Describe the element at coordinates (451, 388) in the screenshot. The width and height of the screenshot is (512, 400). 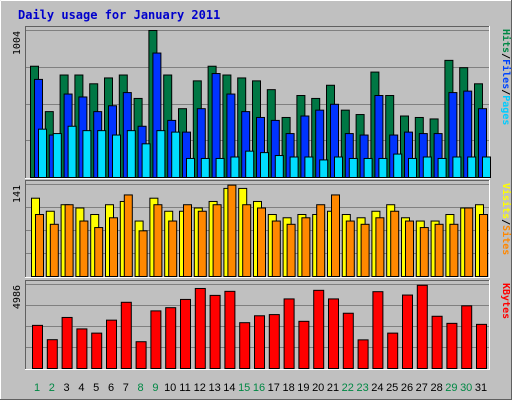
I see `day-label: 29` at that location.